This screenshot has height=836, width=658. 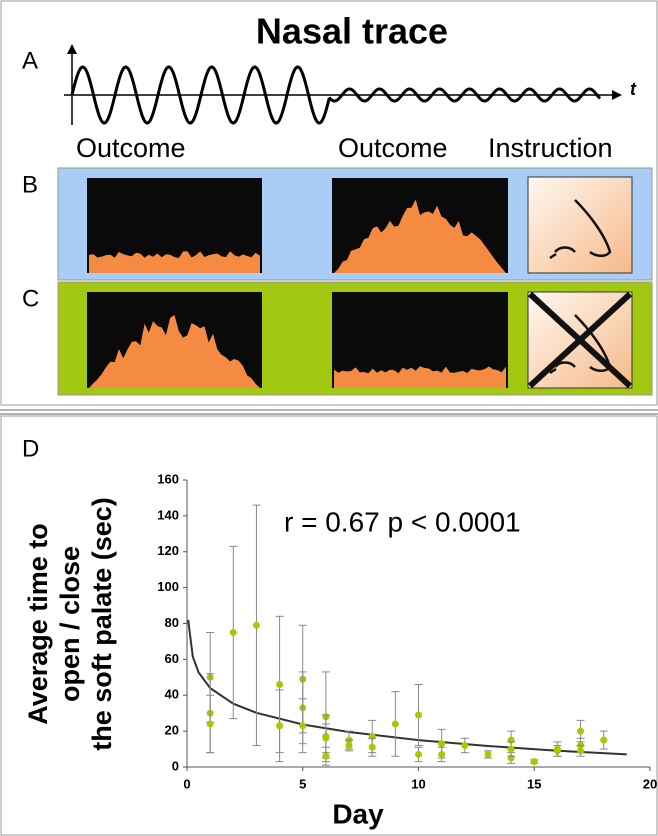 What do you see at coordinates (30, 184) in the screenshot?
I see `panel-label: B` at bounding box center [30, 184].